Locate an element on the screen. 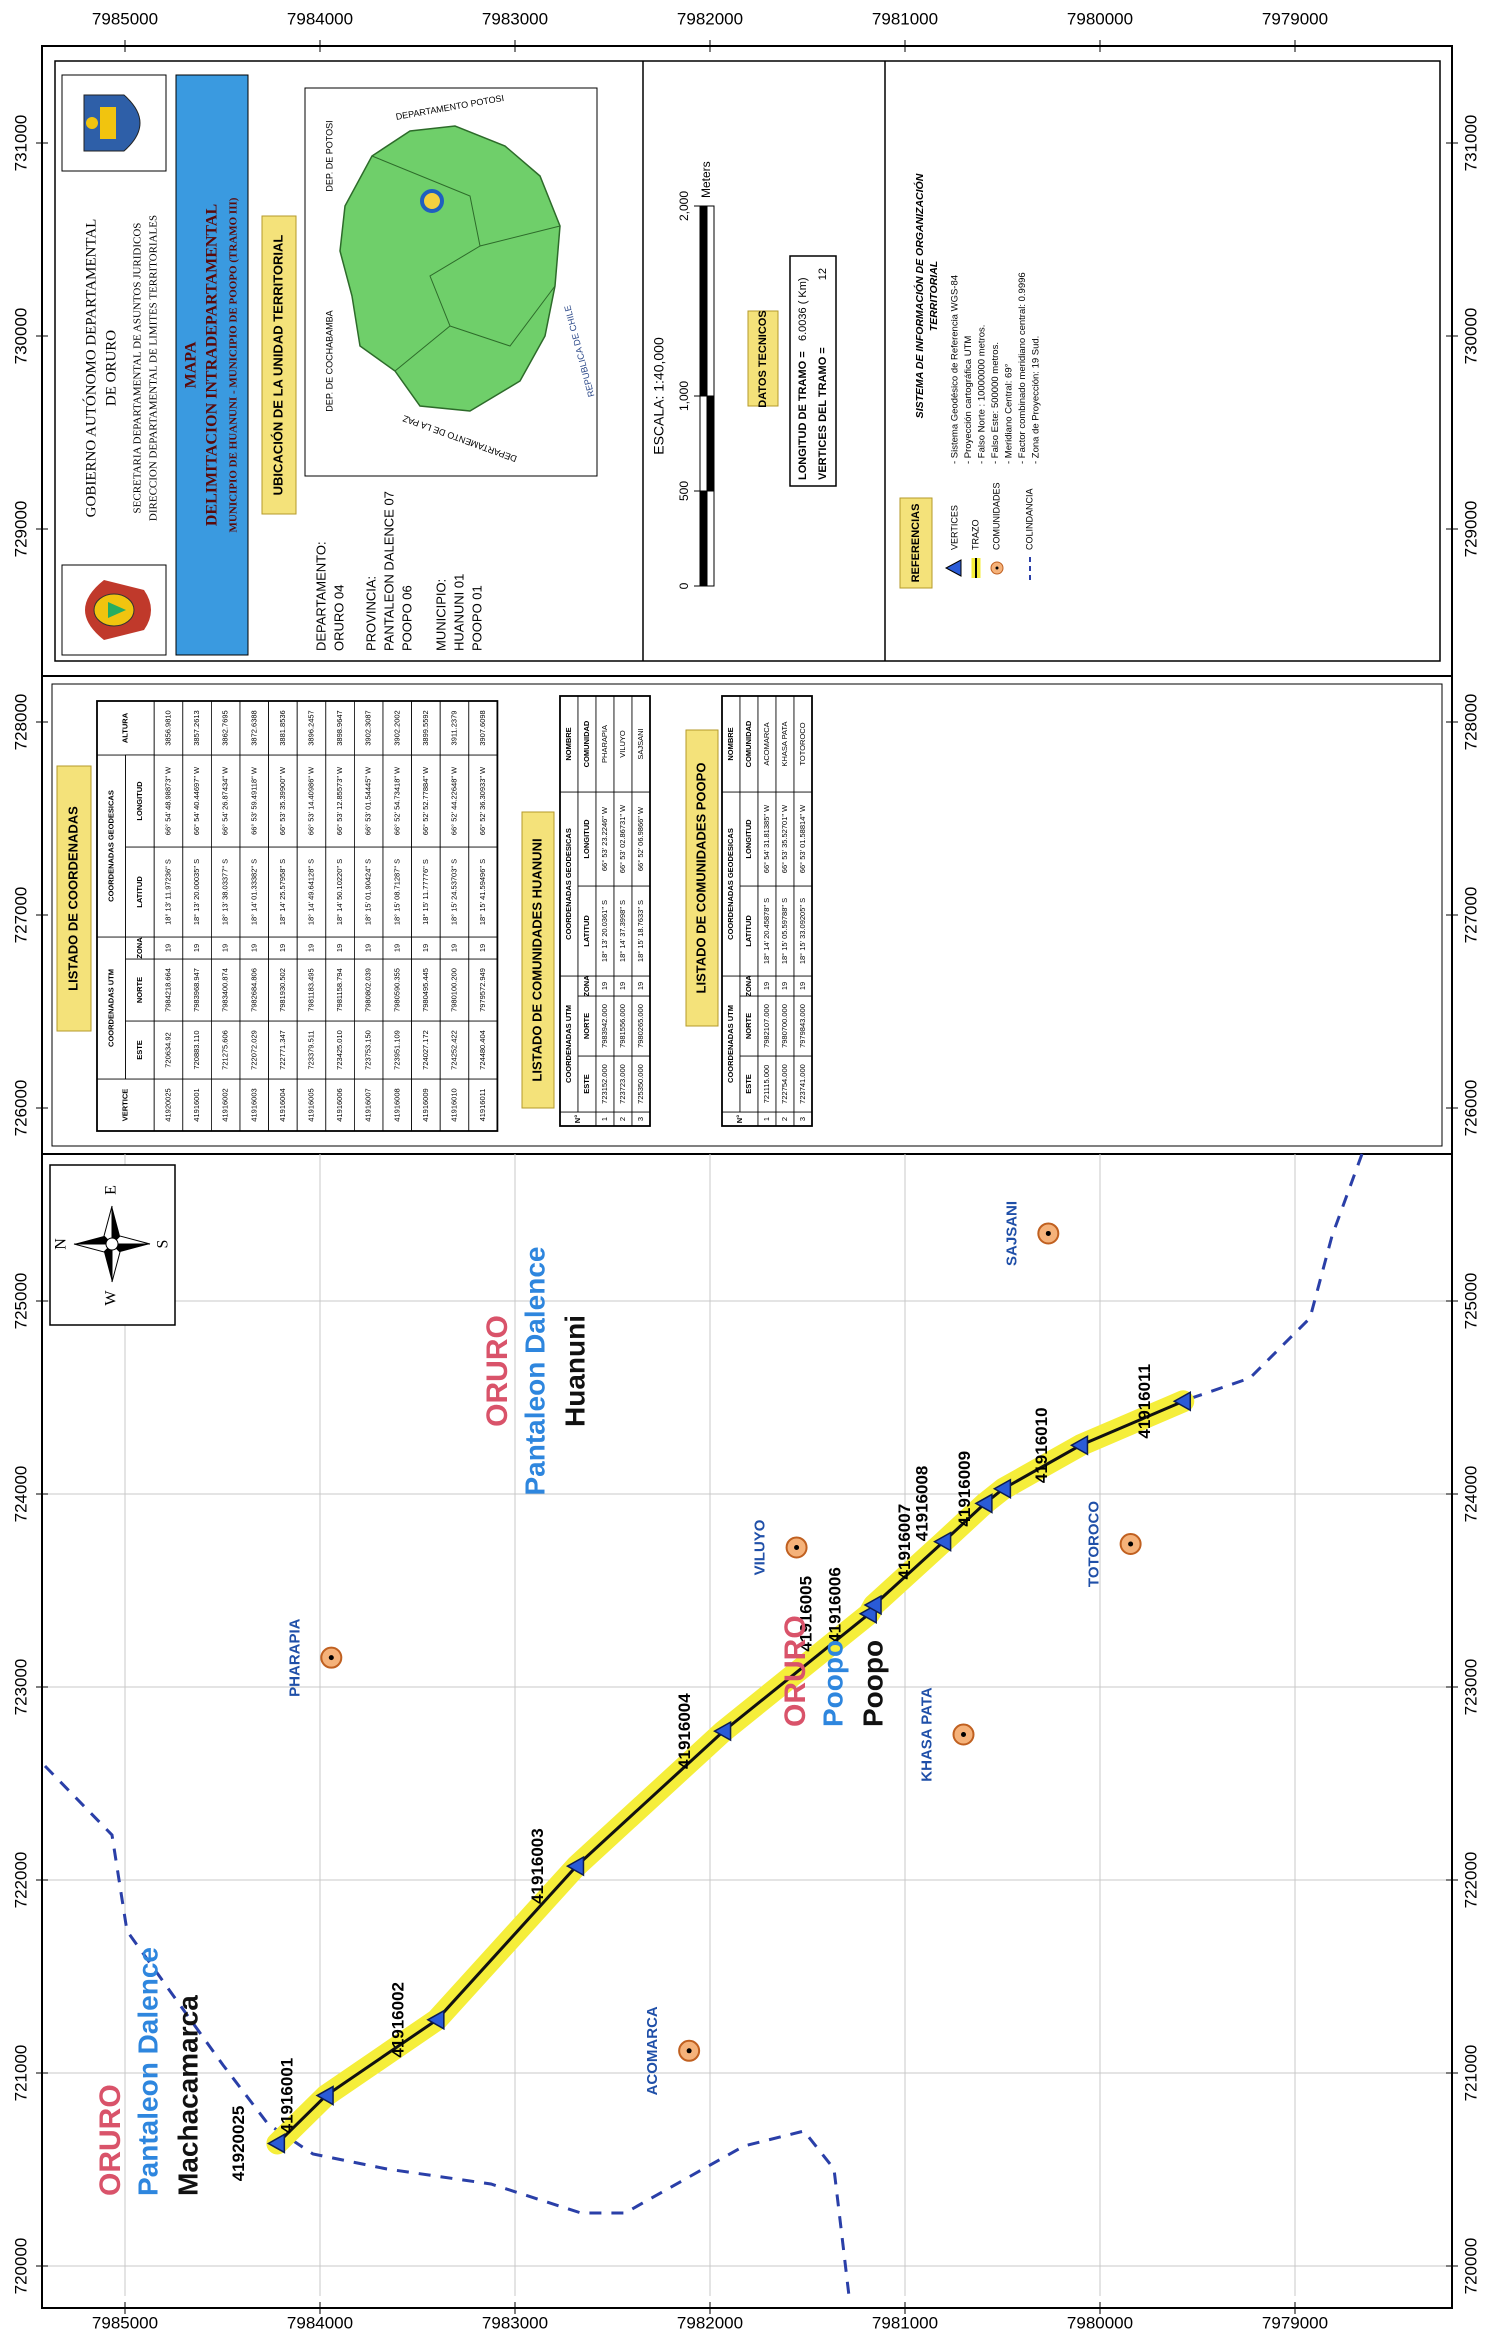  table-text: 723741.000 is located at coordinates (802, 1084).